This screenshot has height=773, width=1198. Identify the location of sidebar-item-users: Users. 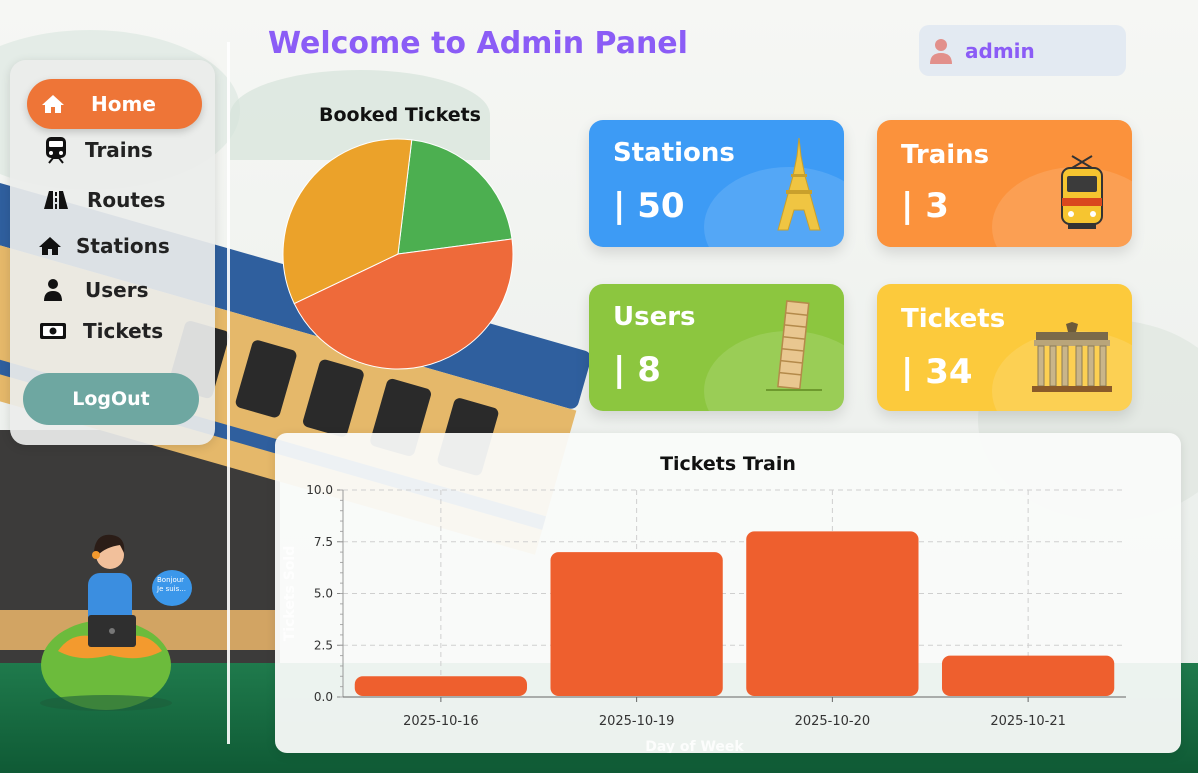
(95, 290).